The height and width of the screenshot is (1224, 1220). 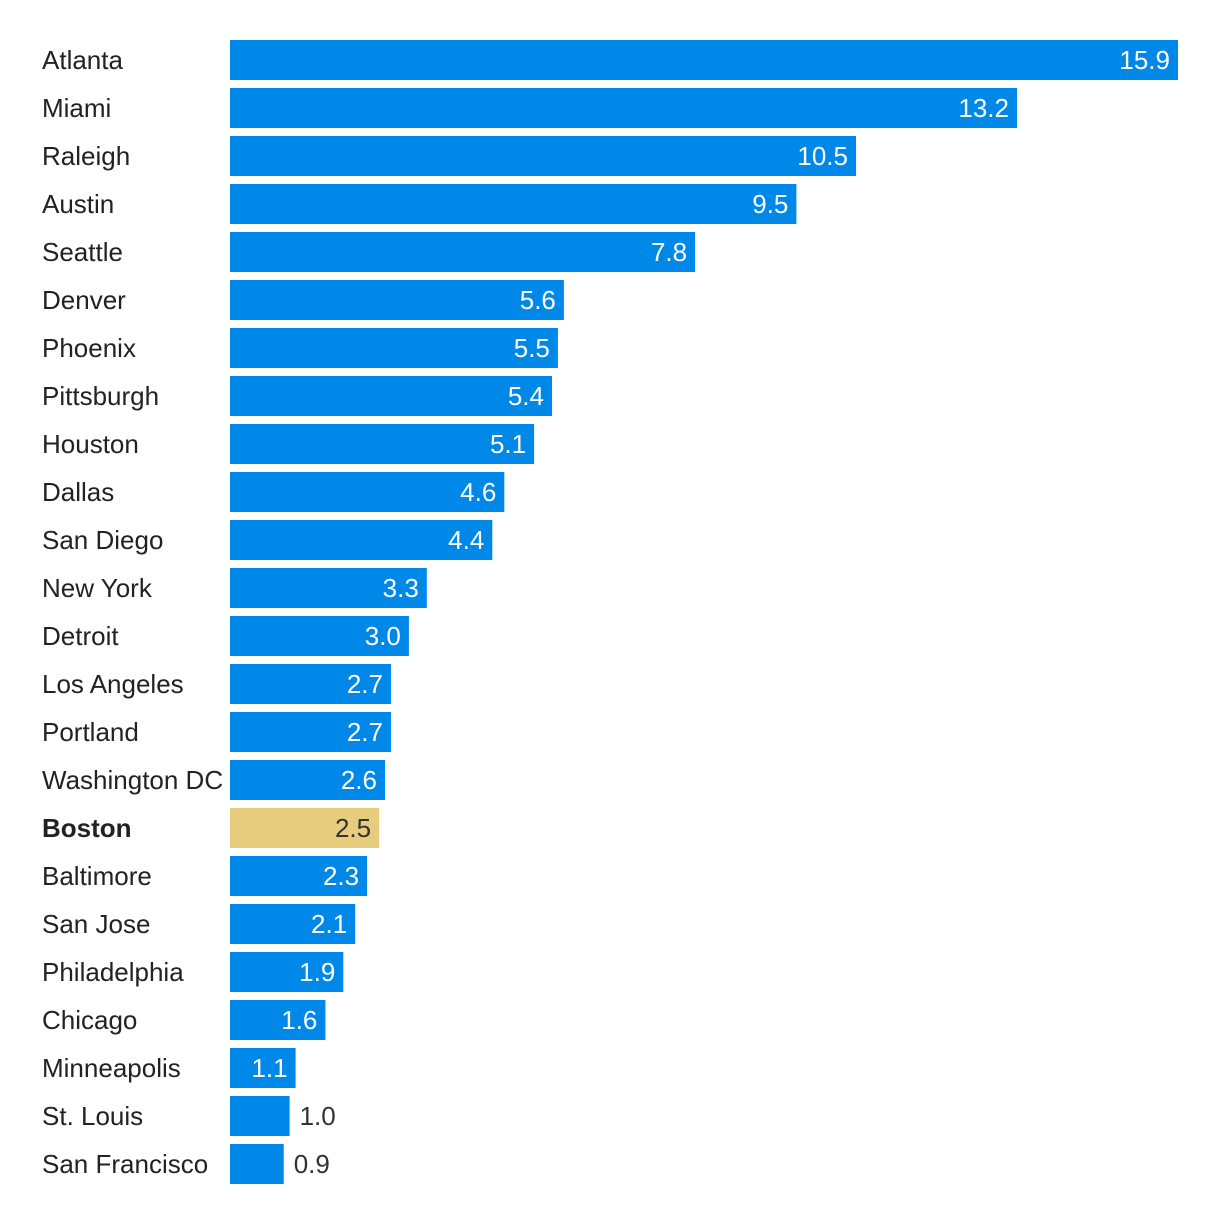 What do you see at coordinates (822, 156) in the screenshot?
I see `value-label-raleigh: 10.5` at bounding box center [822, 156].